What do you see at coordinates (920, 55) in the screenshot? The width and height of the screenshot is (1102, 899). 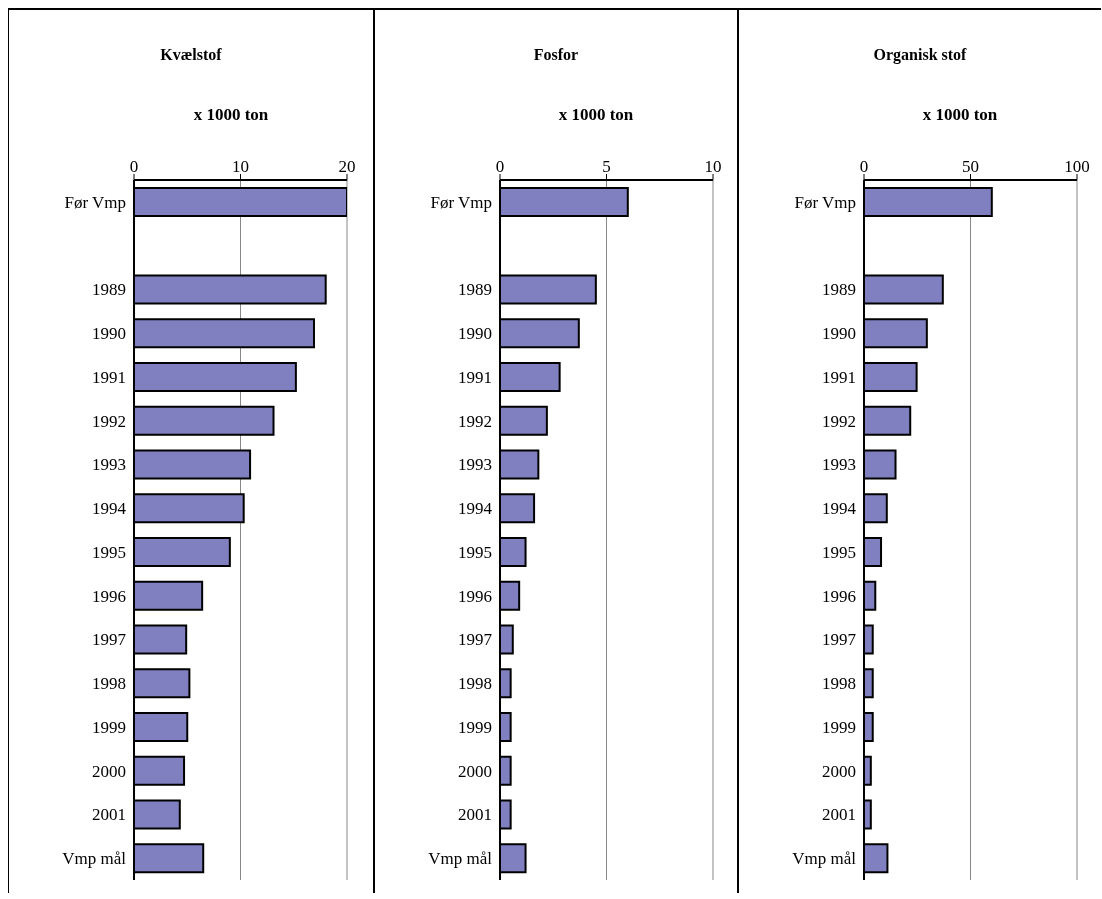 I see `chart-title: Organisk stof` at bounding box center [920, 55].